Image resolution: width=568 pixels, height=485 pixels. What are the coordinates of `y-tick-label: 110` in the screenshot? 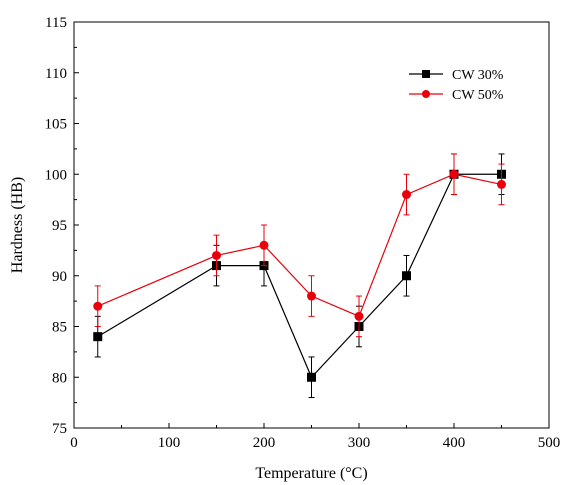 It's located at (56, 74).